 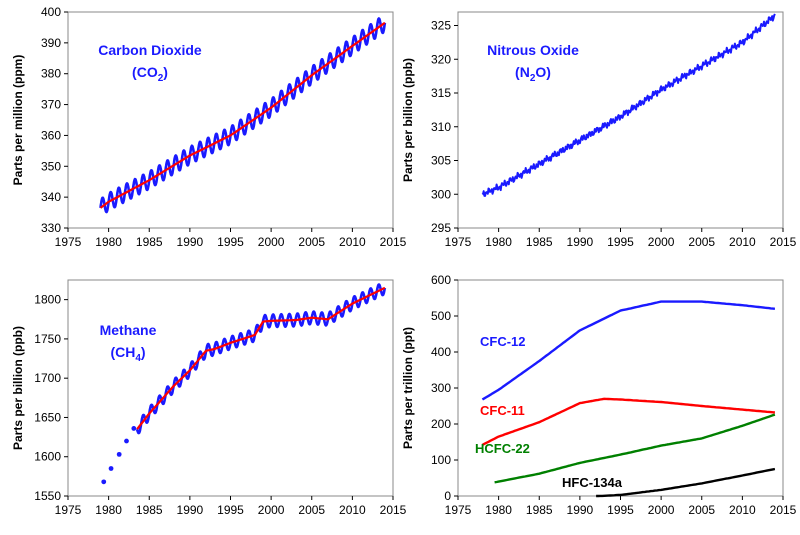 What do you see at coordinates (122, 352) in the screenshot?
I see `formula-main: (CH` at bounding box center [122, 352].